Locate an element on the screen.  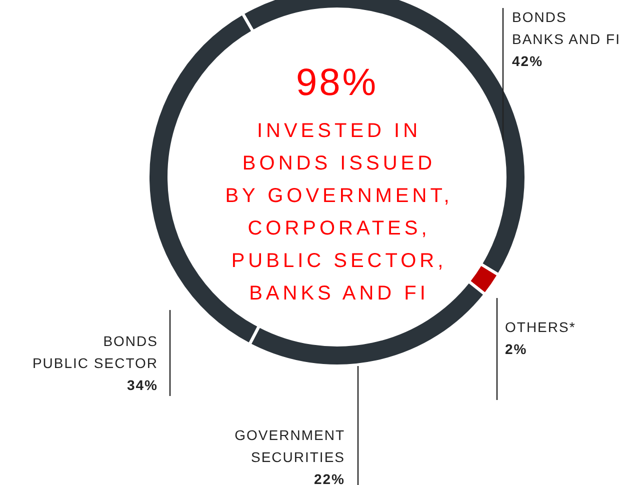
data-label: 22% is located at coordinates (329, 478).